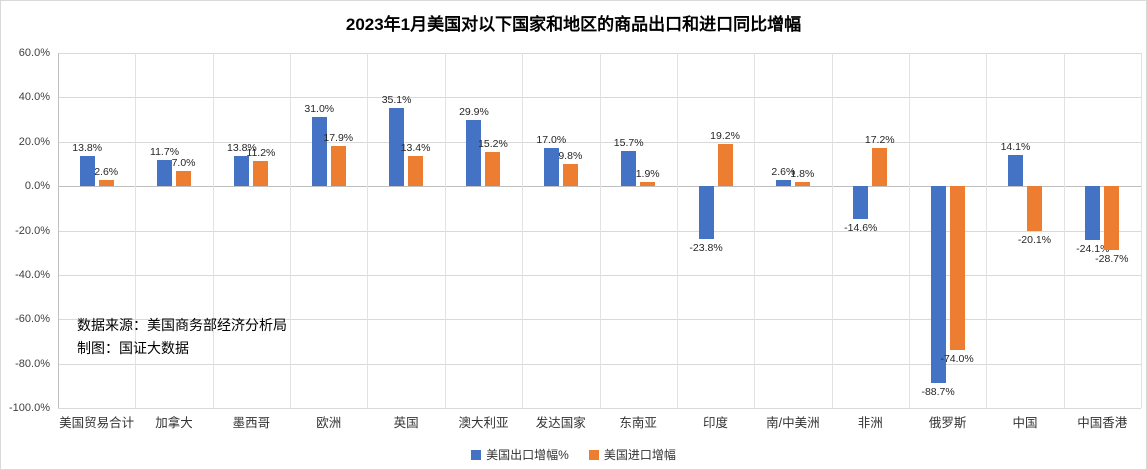  Describe the element at coordinates (329, 423) in the screenshot. I see `x-tick-label: 欧洲` at that location.